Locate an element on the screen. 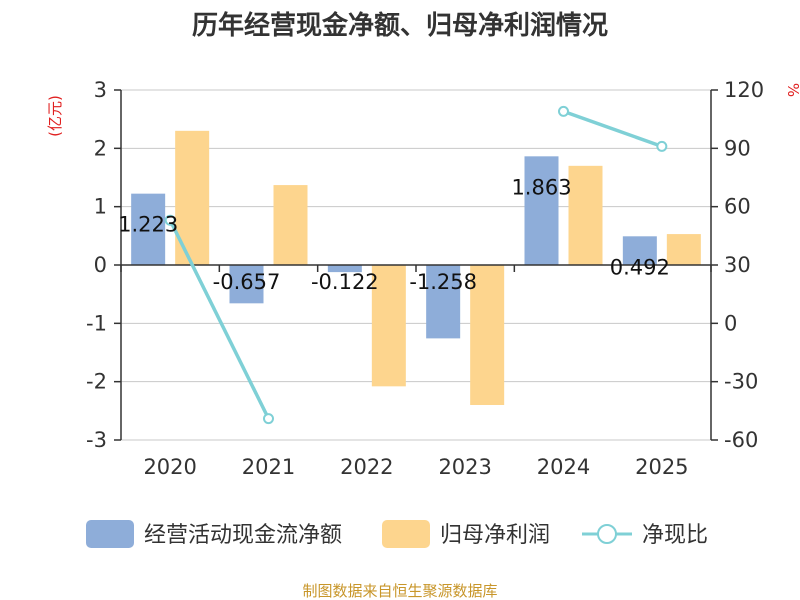  x-tick-label: 2023 is located at coordinates (464, 467).